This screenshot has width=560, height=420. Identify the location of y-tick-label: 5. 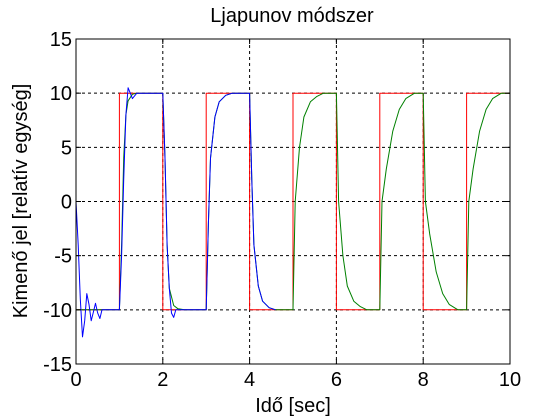
(66, 148).